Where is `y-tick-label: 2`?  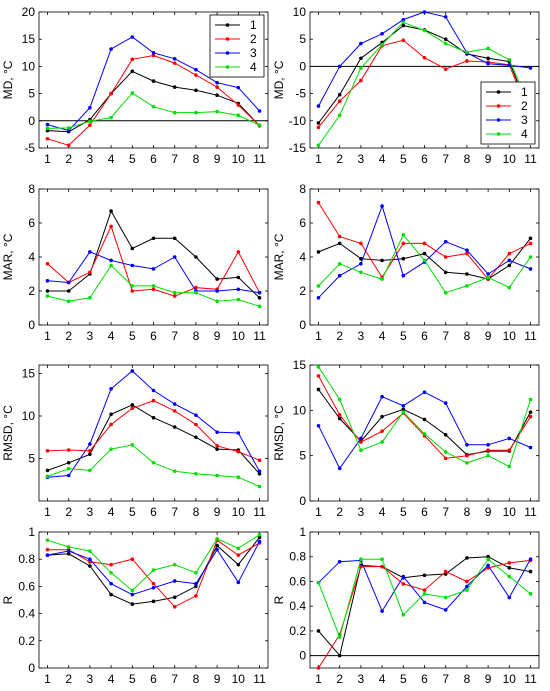
y-tick-label: 2 is located at coordinates (31, 291).